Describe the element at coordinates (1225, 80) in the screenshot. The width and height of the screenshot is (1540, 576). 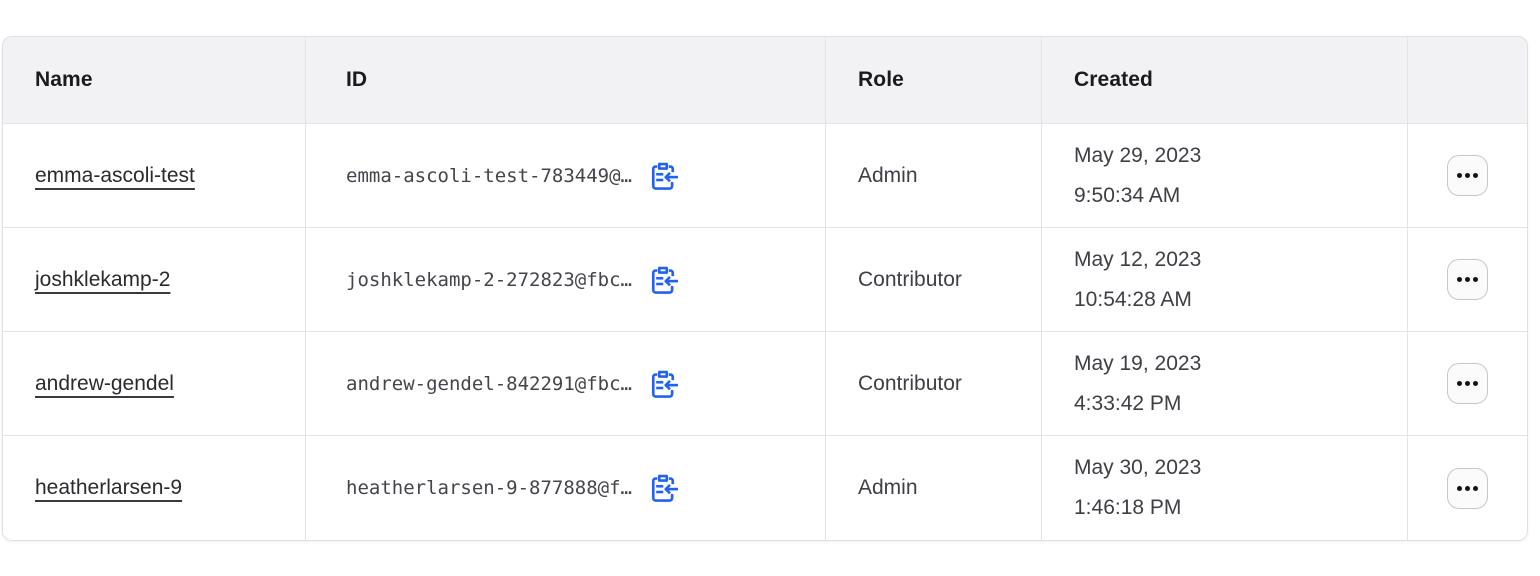
I see `column-header-created: Created` at that location.